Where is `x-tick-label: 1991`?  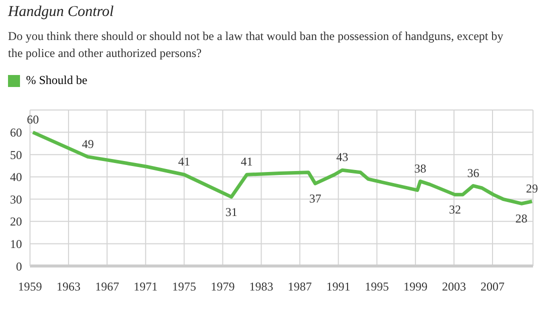
x-tick-label: 1991 is located at coordinates (338, 287).